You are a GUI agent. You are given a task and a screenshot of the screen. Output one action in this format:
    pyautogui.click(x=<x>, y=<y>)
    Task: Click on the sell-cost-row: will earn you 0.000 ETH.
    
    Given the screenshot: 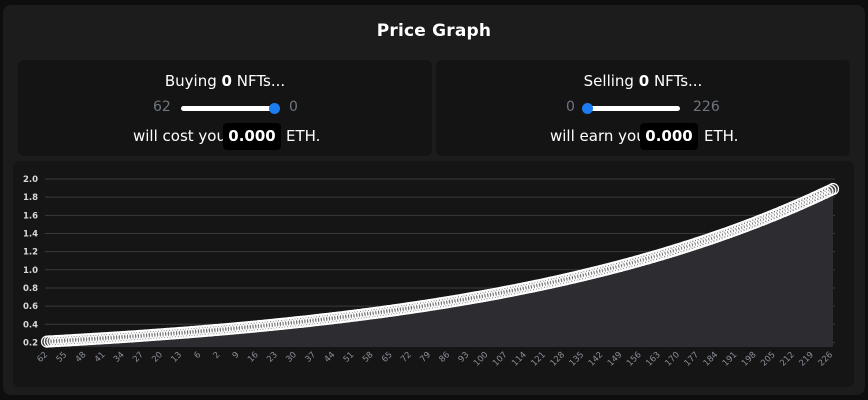 What is the action you would take?
    pyautogui.click(x=643, y=137)
    